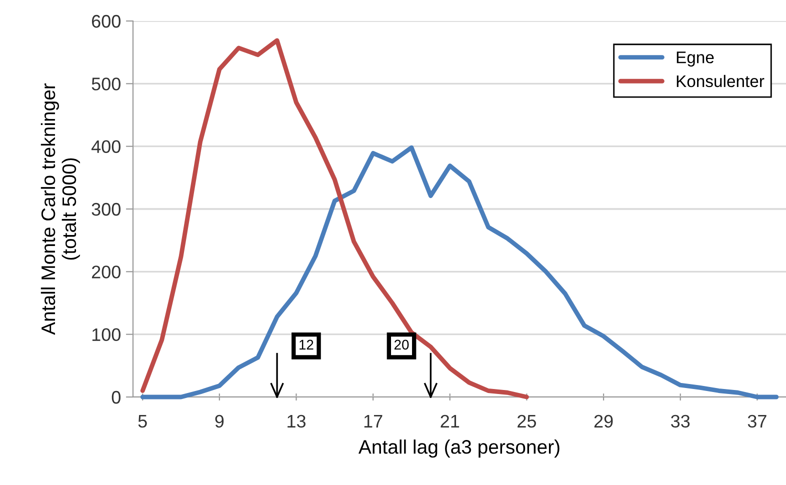  I want to click on x-tick-label: 13, so click(297, 421).